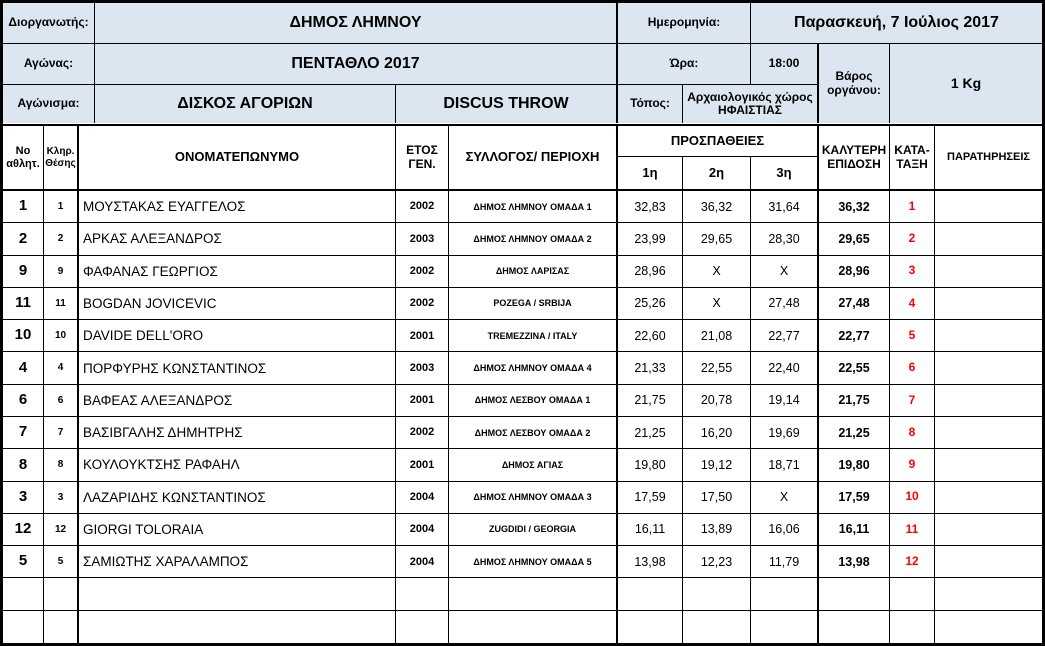 This screenshot has width=1045, height=646. What do you see at coordinates (23, 368) in the screenshot?
I see `athlete-no-cell: 4` at bounding box center [23, 368].